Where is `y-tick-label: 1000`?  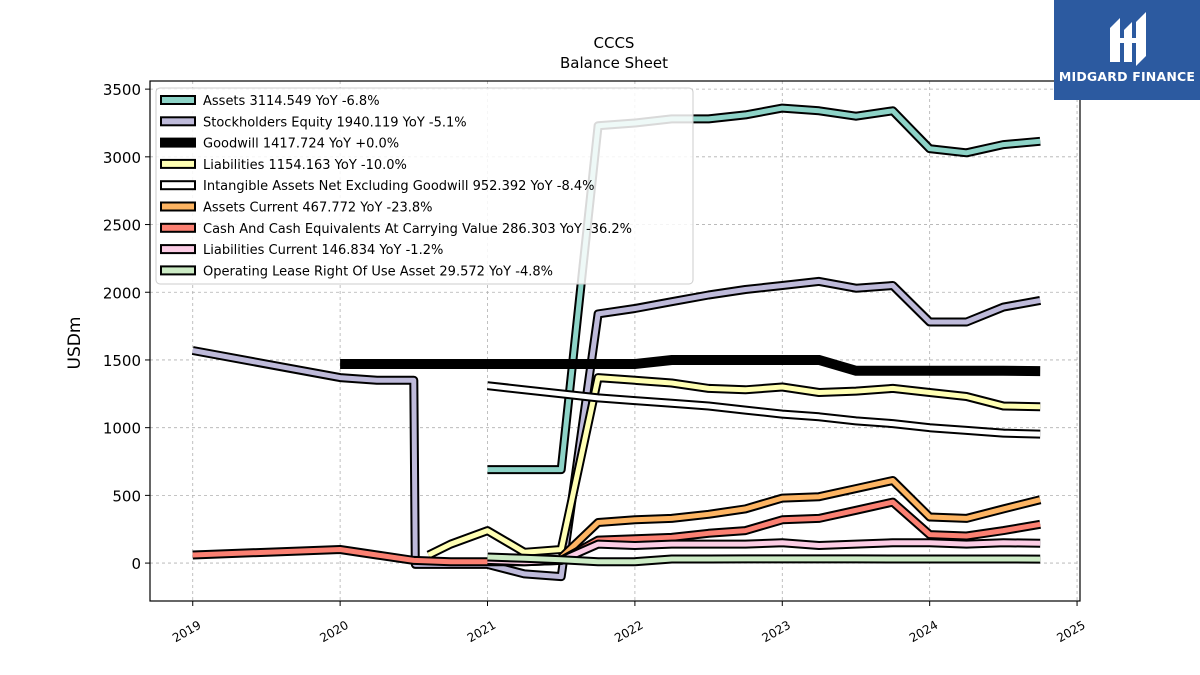
y-tick-label: 1000 is located at coordinates (122, 429).